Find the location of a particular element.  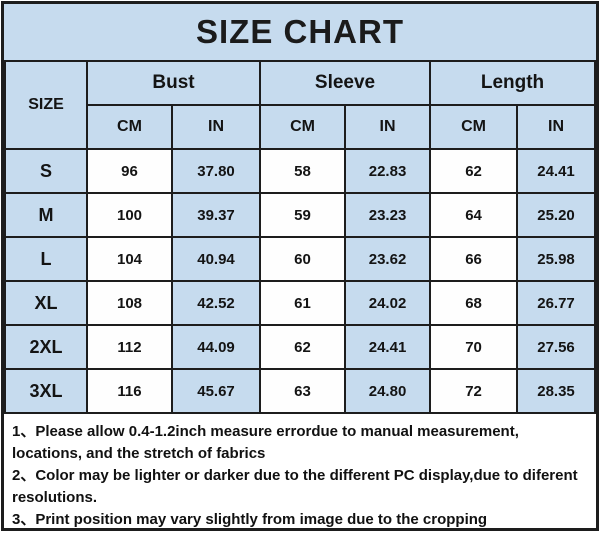

size-cell: XL is located at coordinates (46, 303).